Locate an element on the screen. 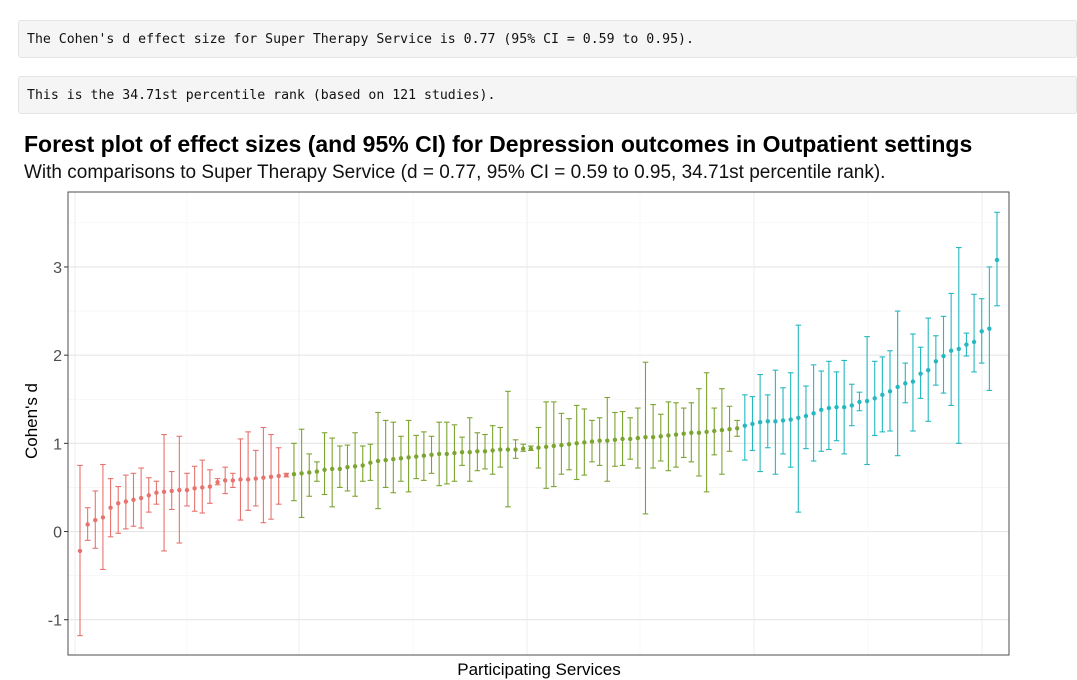 This screenshot has height=680, width=1077. y-tick-label: 3 is located at coordinates (57, 268).